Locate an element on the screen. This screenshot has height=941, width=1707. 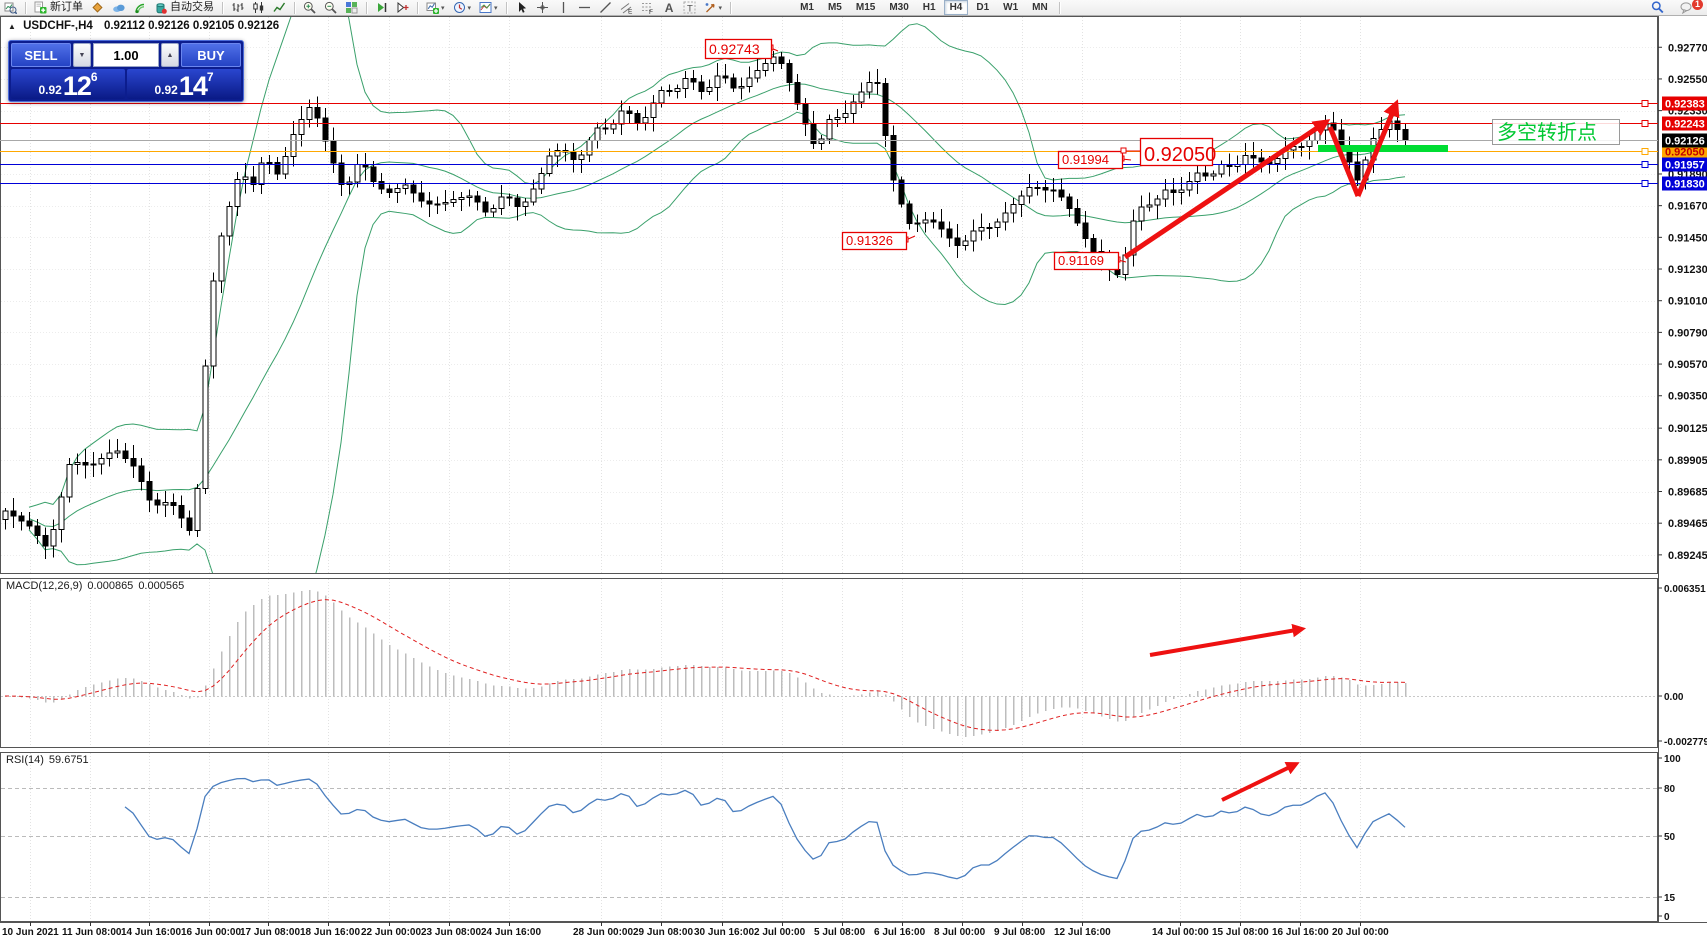
templates-menu-button: ▾ is located at coordinates (488, 7).